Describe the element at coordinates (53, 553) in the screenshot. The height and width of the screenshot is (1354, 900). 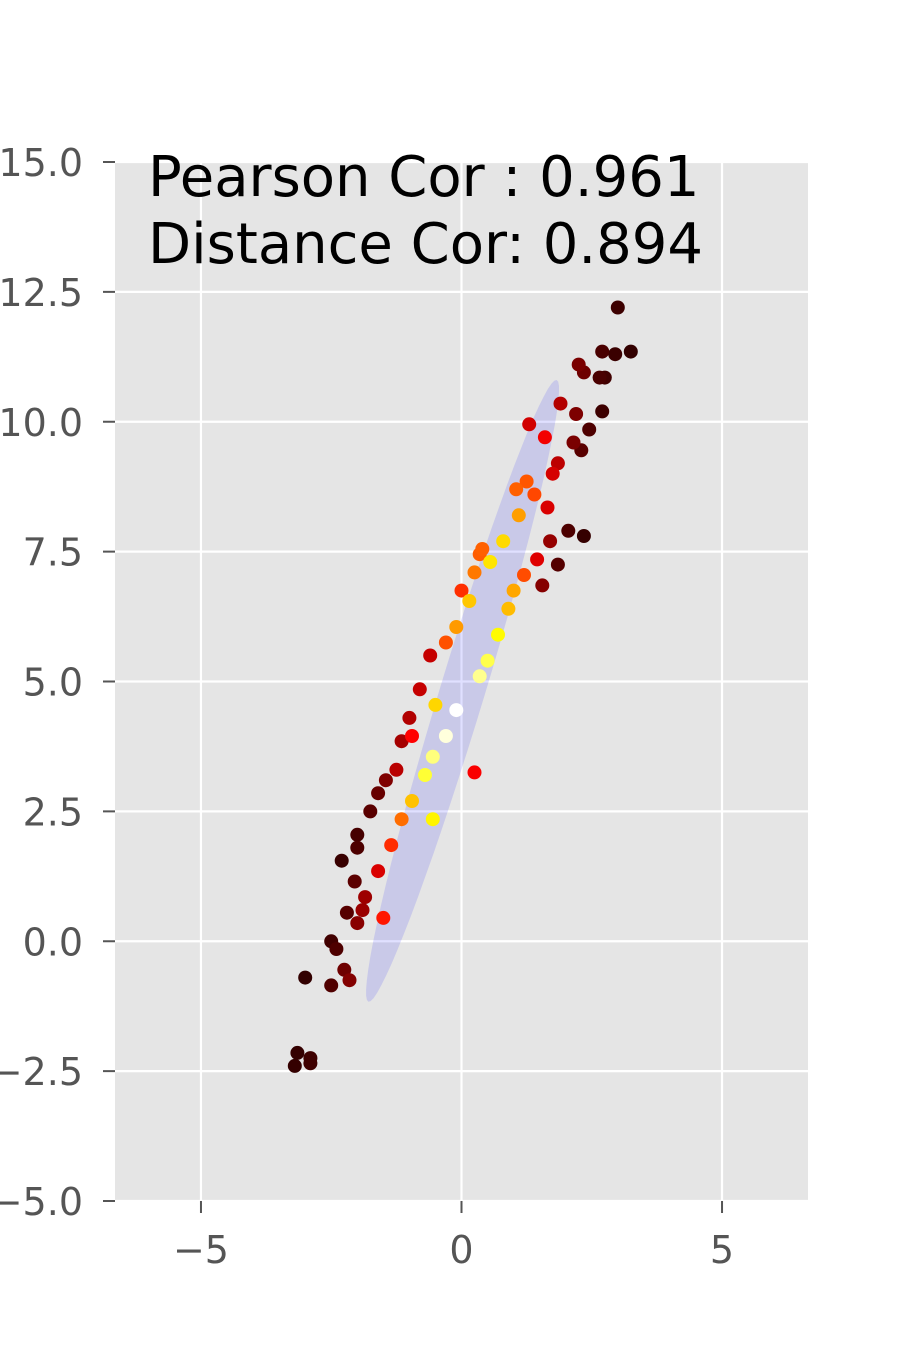
I see `y-tick-label: 7.5` at that location.